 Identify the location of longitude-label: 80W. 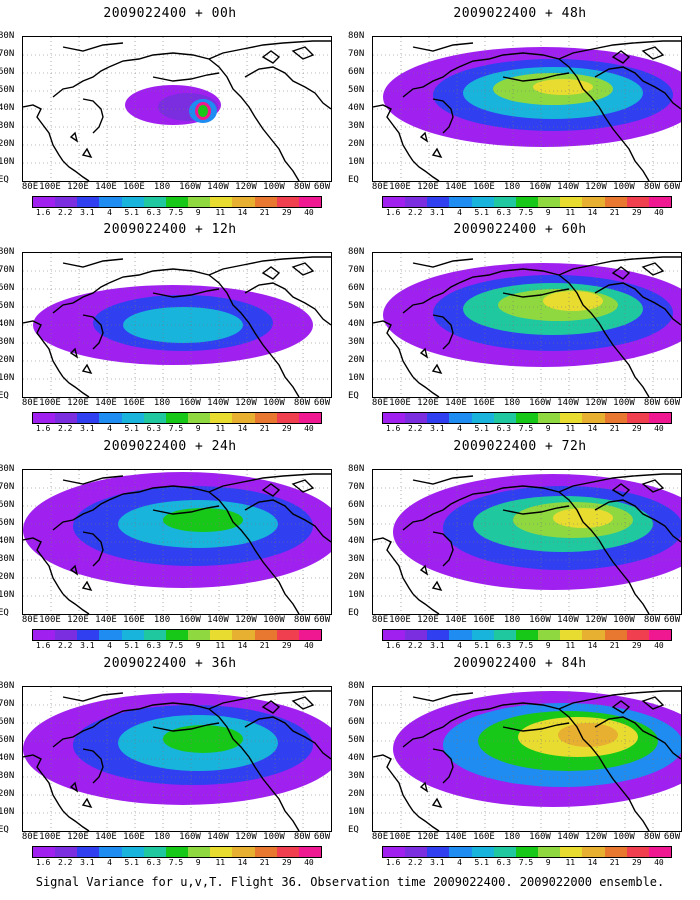
(302, 187).